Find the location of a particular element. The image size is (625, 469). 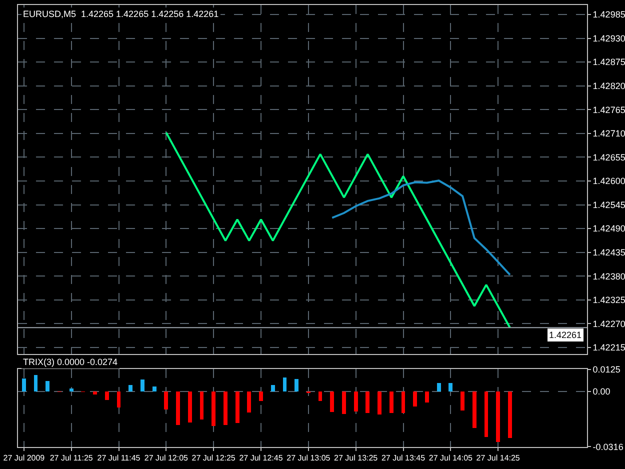

y-tick-label: -0.0316 is located at coordinates (608, 447).